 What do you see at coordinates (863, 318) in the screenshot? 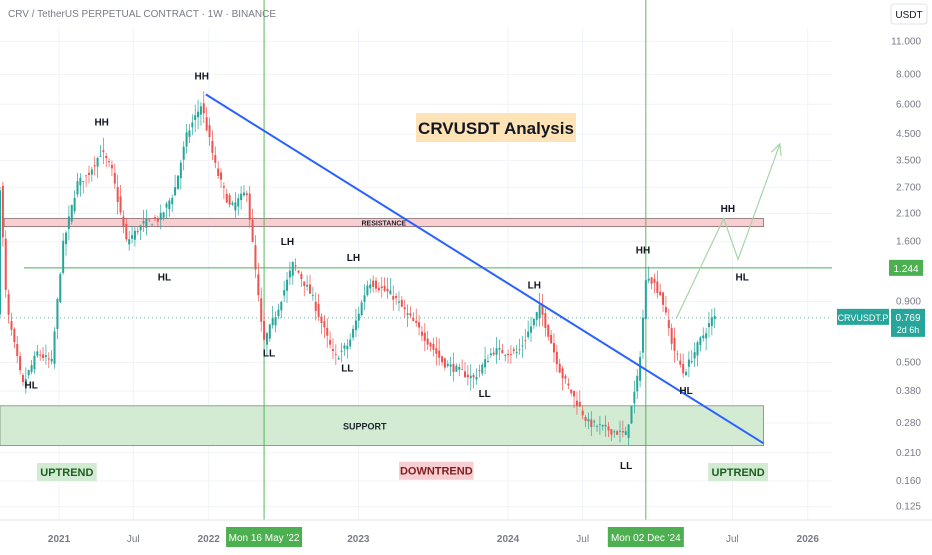
I see `symbol-tag: CRVUSDT.P` at bounding box center [863, 318].